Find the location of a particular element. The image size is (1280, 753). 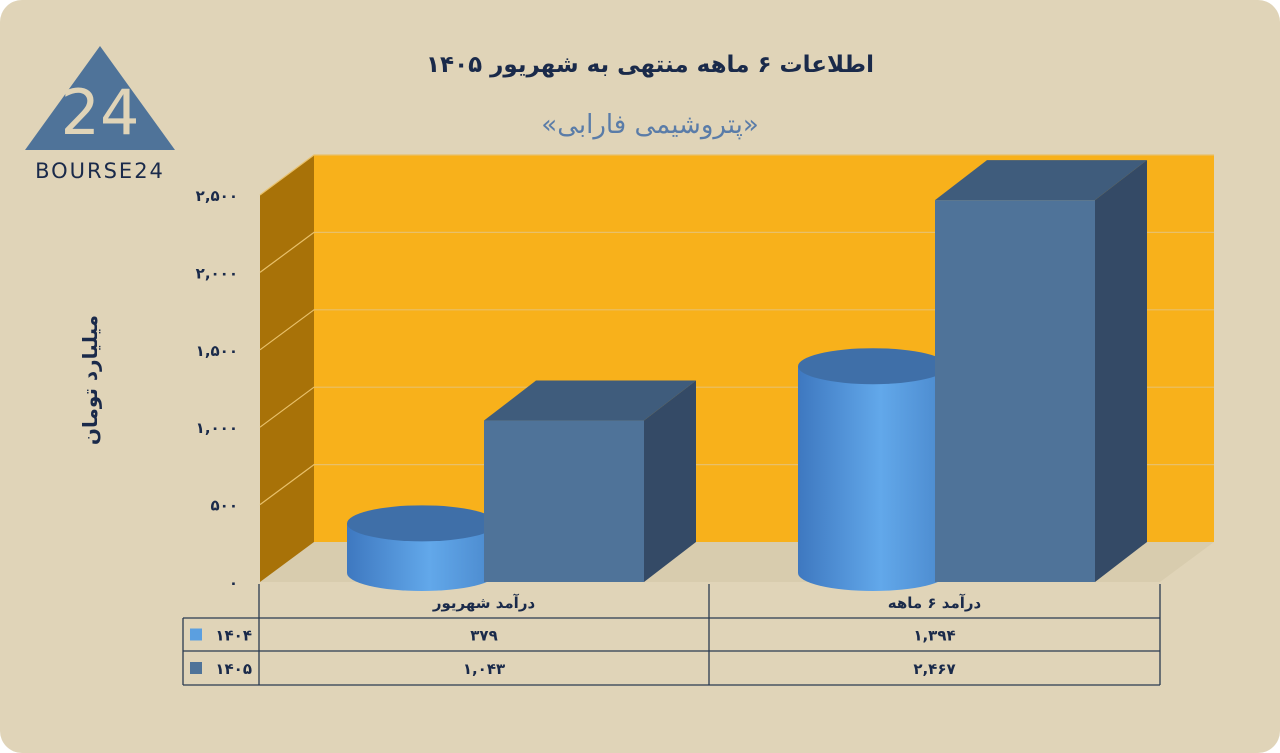

bourse24-logo: 24 BOURSE24 is located at coordinates (100, 114).